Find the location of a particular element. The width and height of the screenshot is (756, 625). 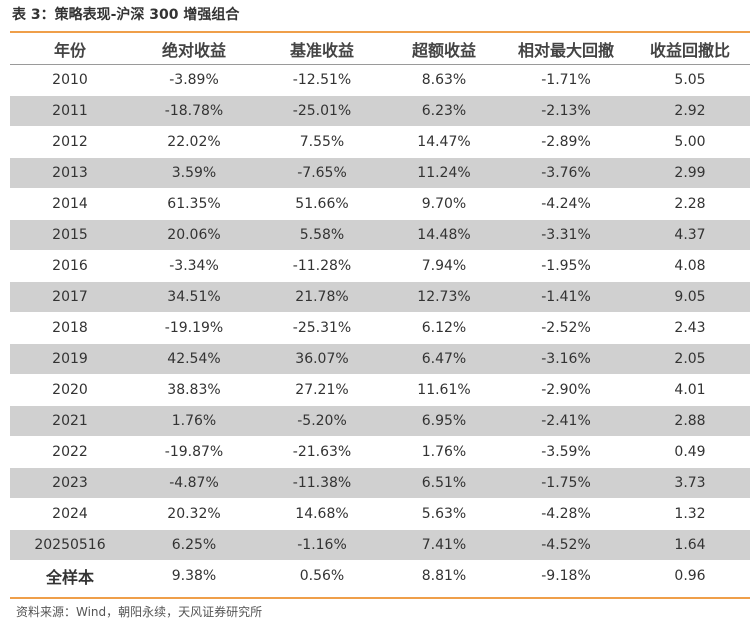

excess-return-cell: 7.94% is located at coordinates (444, 266).